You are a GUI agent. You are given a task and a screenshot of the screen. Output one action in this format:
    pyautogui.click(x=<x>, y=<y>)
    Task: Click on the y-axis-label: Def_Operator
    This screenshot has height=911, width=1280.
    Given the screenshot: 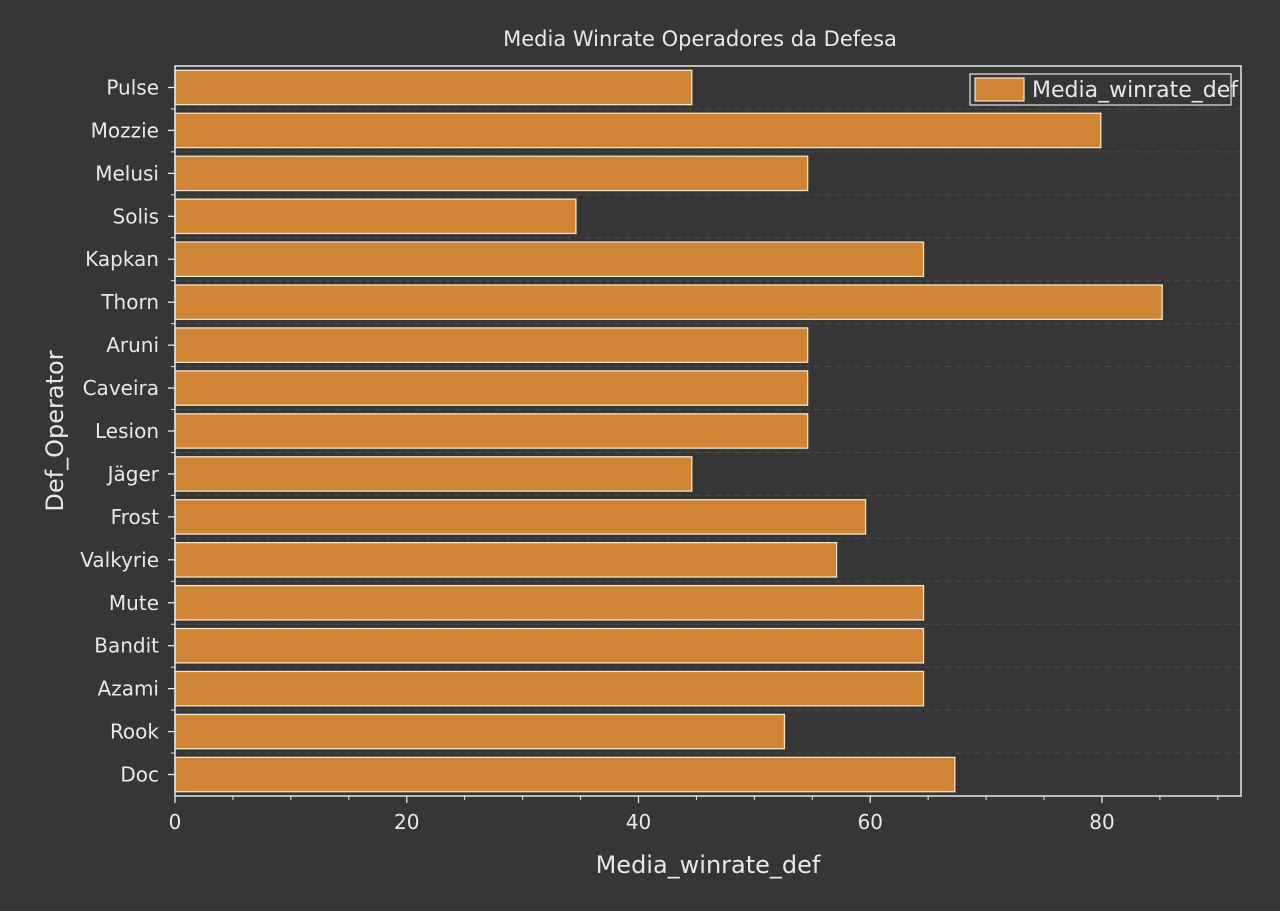 What is the action you would take?
    pyautogui.click(x=55, y=430)
    